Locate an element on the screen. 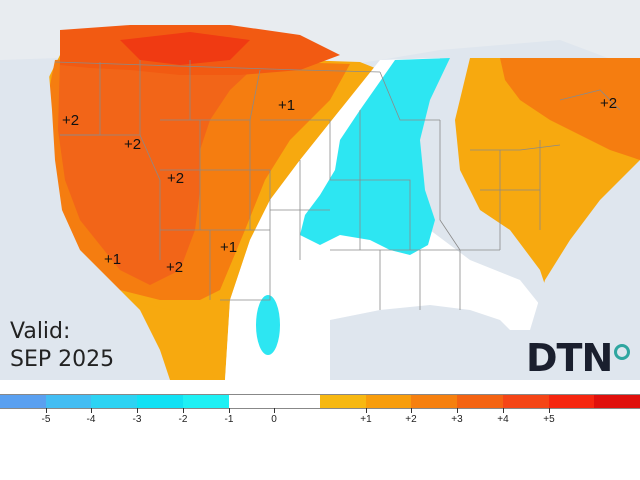  legend-tick-label: -1 is located at coordinates (229, 419).